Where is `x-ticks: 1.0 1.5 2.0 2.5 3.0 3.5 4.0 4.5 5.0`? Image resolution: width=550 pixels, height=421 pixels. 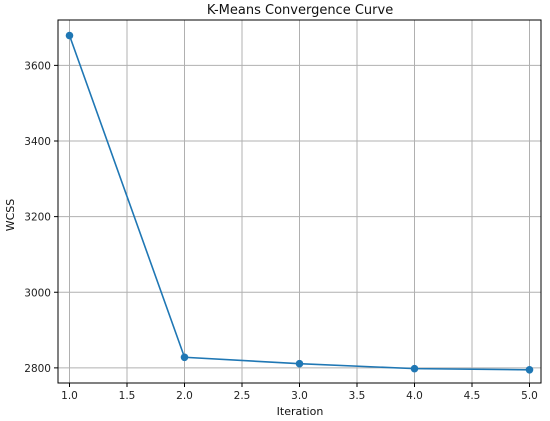 x-ticks: 1.0 1.5 2.0 2.5 3.0 3.5 4.0 4.5 5.0 is located at coordinates (299, 392).